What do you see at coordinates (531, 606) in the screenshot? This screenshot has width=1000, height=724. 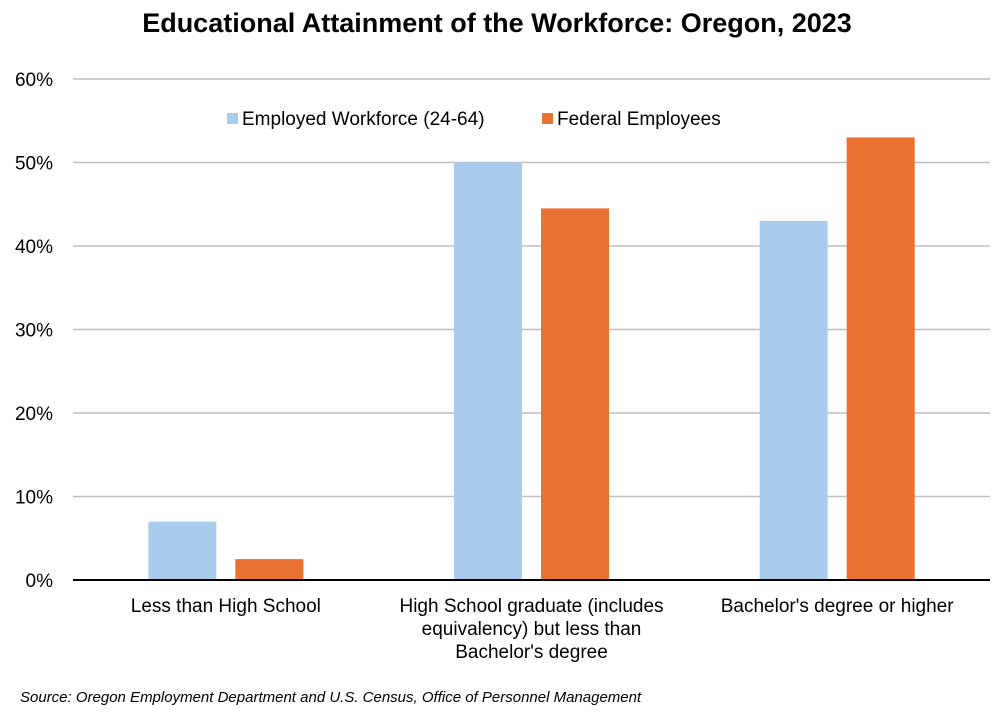 I see `x-tick-label: High School graduate (includes` at bounding box center [531, 606].